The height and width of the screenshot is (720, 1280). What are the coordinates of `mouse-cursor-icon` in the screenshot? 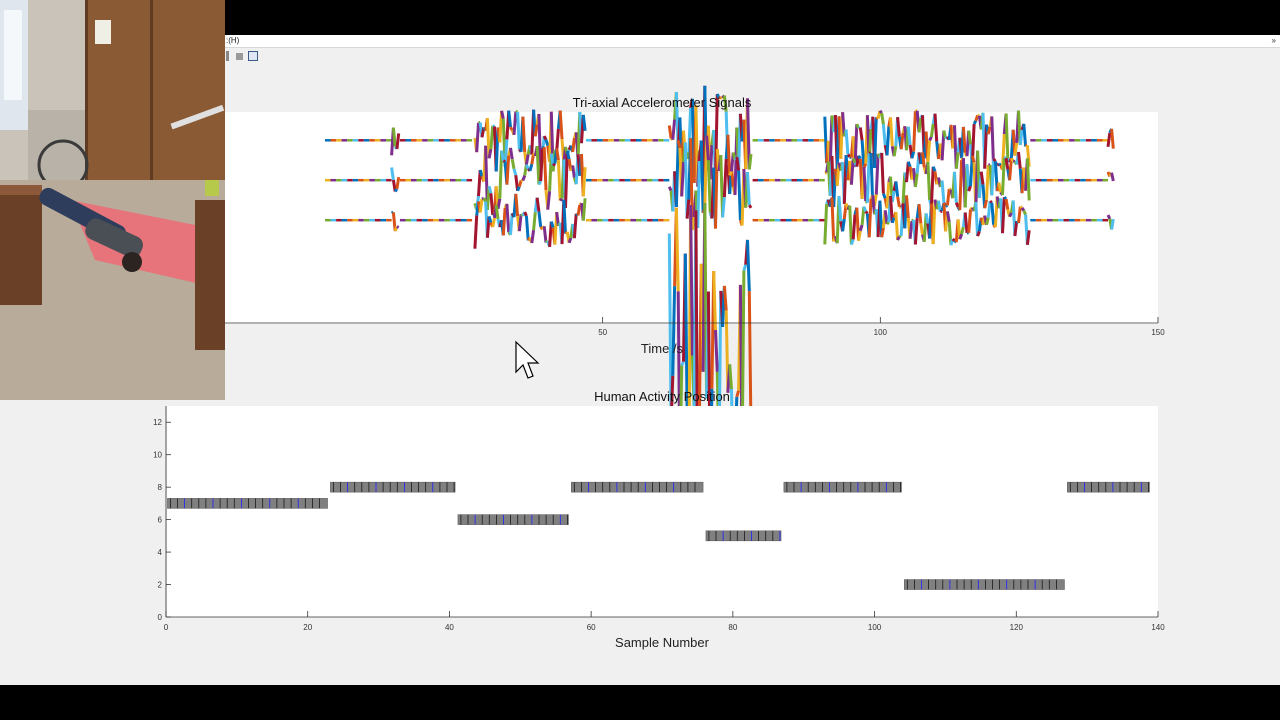 It's located at (527, 359).